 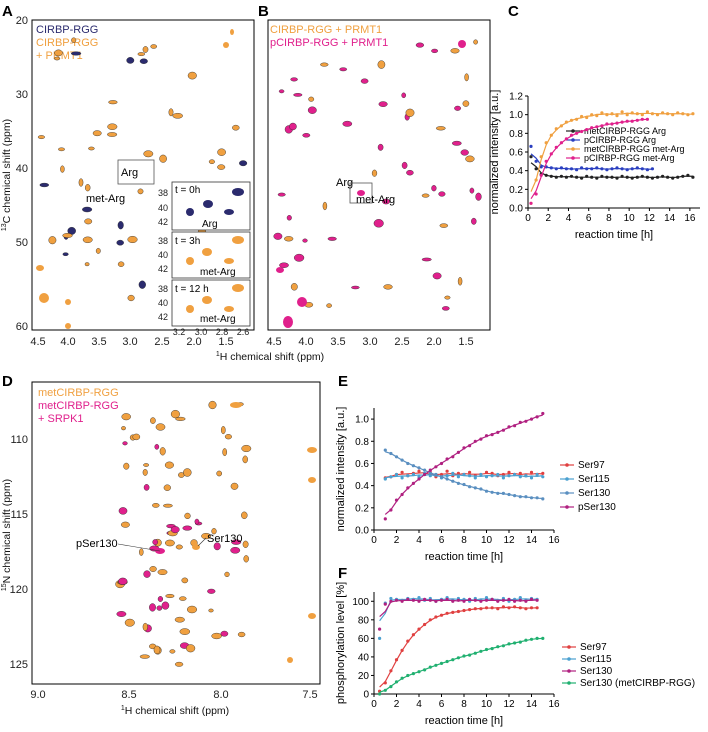 I want to click on panel-a-letter: A, so click(x=7, y=11).